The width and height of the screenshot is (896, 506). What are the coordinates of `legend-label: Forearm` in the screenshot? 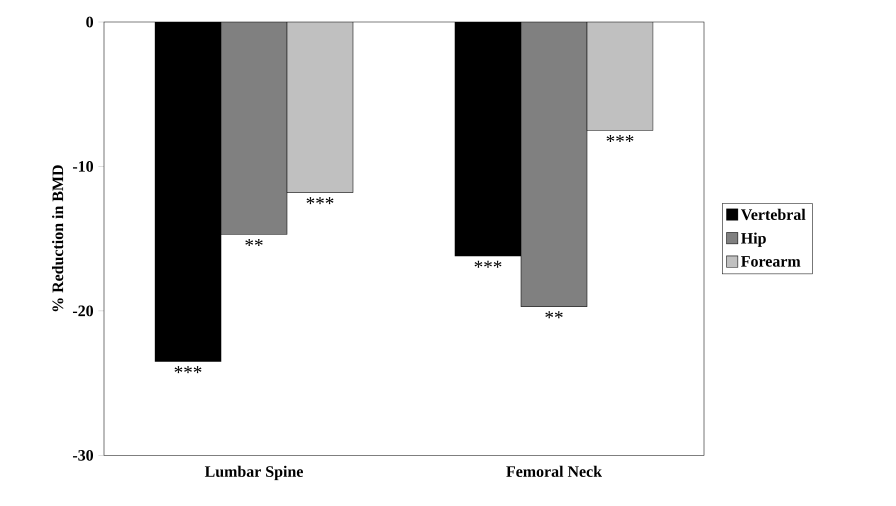 It's located at (770, 261).